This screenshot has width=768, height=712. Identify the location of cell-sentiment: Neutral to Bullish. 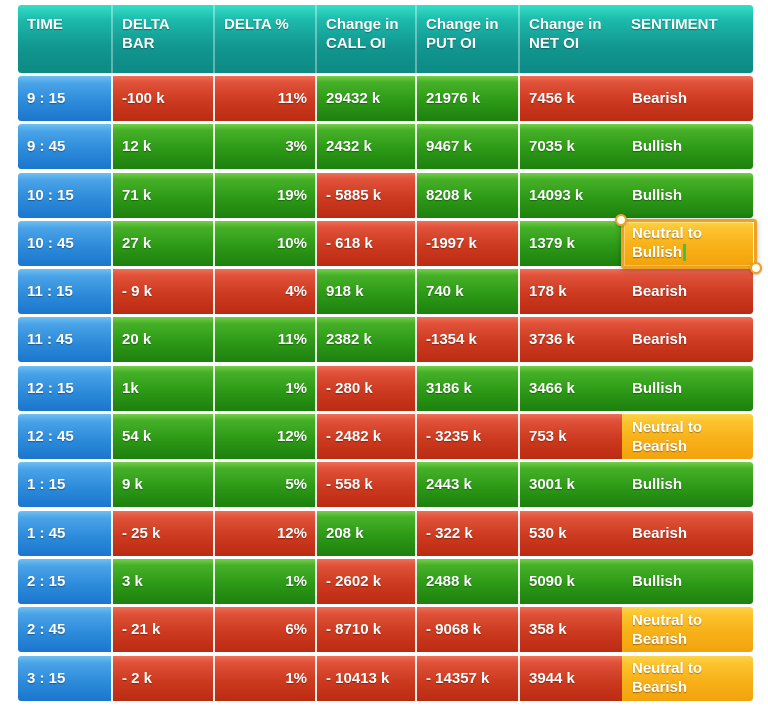
(688, 243).